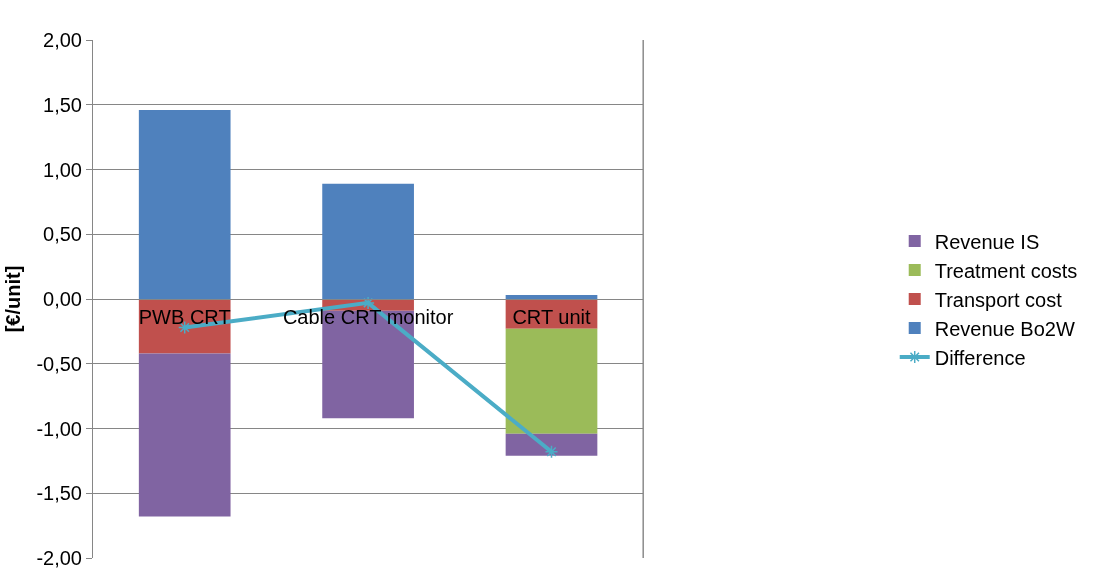 Image resolution: width=1095 pixels, height=588 pixels. I want to click on y-tick-label: 0,50, so click(62, 234).